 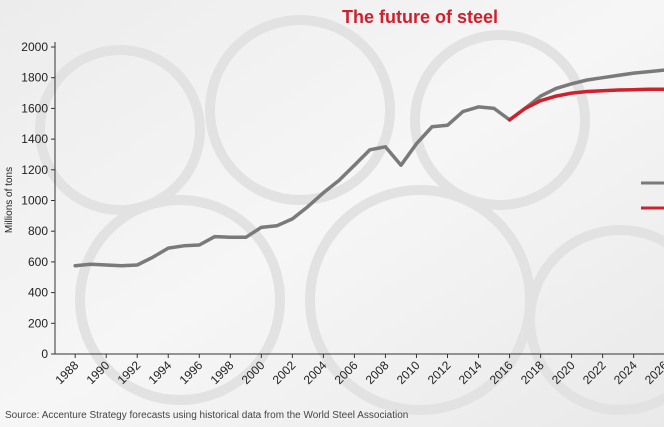 I want to click on data-line, so click(x=585, y=104).